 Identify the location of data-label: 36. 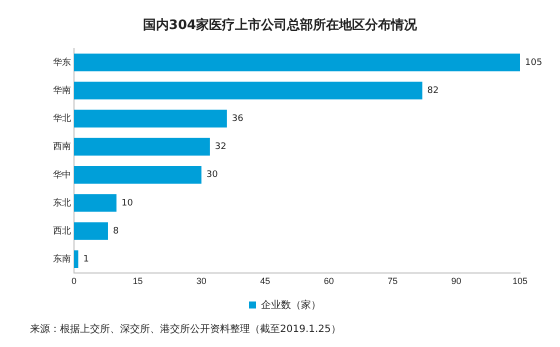
(238, 119).